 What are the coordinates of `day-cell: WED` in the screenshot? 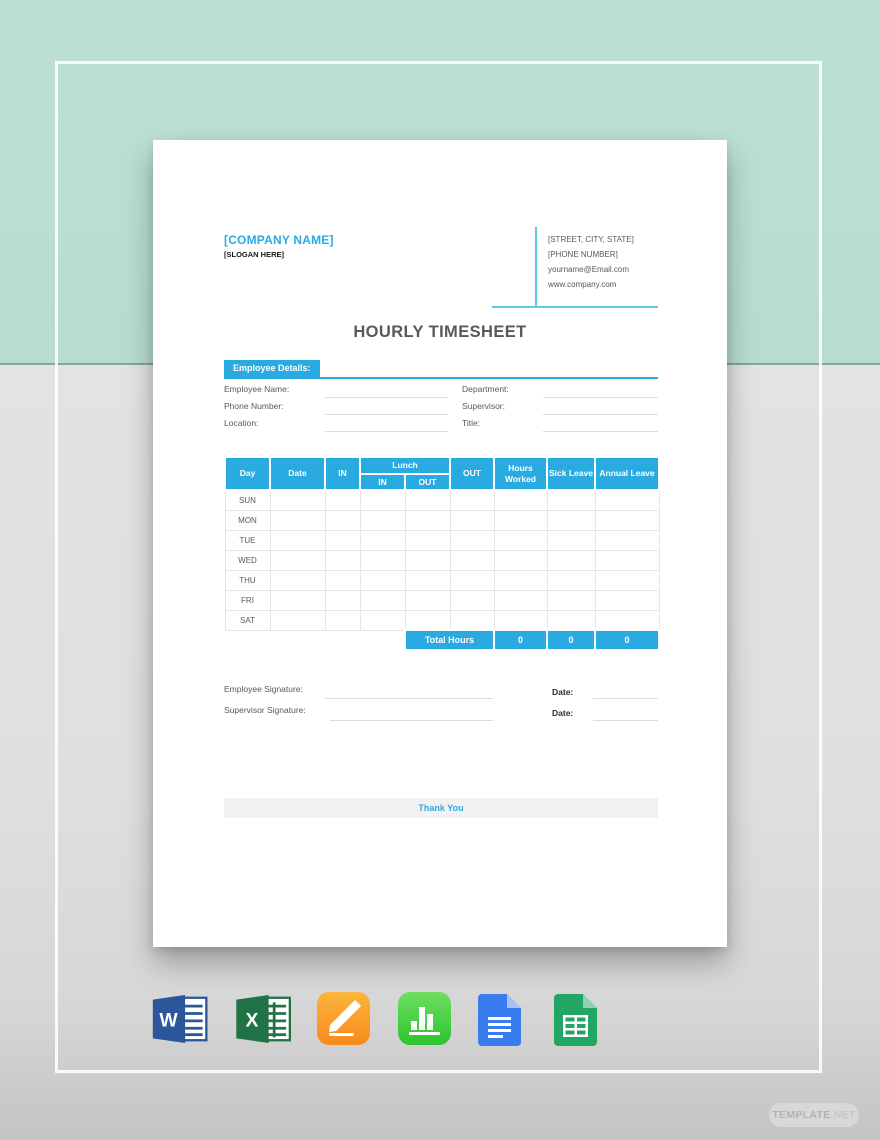 It's located at (247, 560).